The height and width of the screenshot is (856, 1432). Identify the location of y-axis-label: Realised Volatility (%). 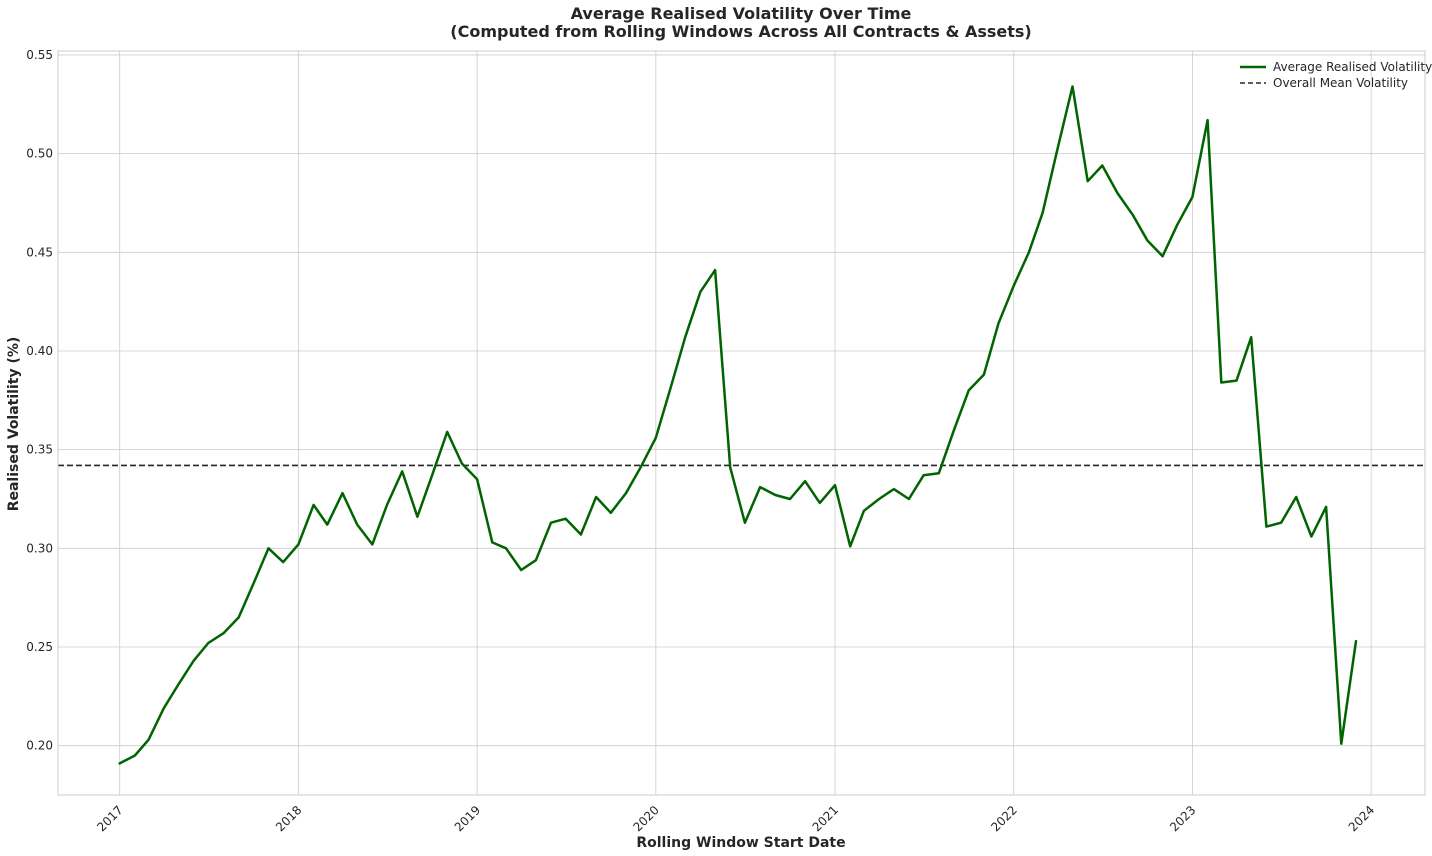
(14, 424).